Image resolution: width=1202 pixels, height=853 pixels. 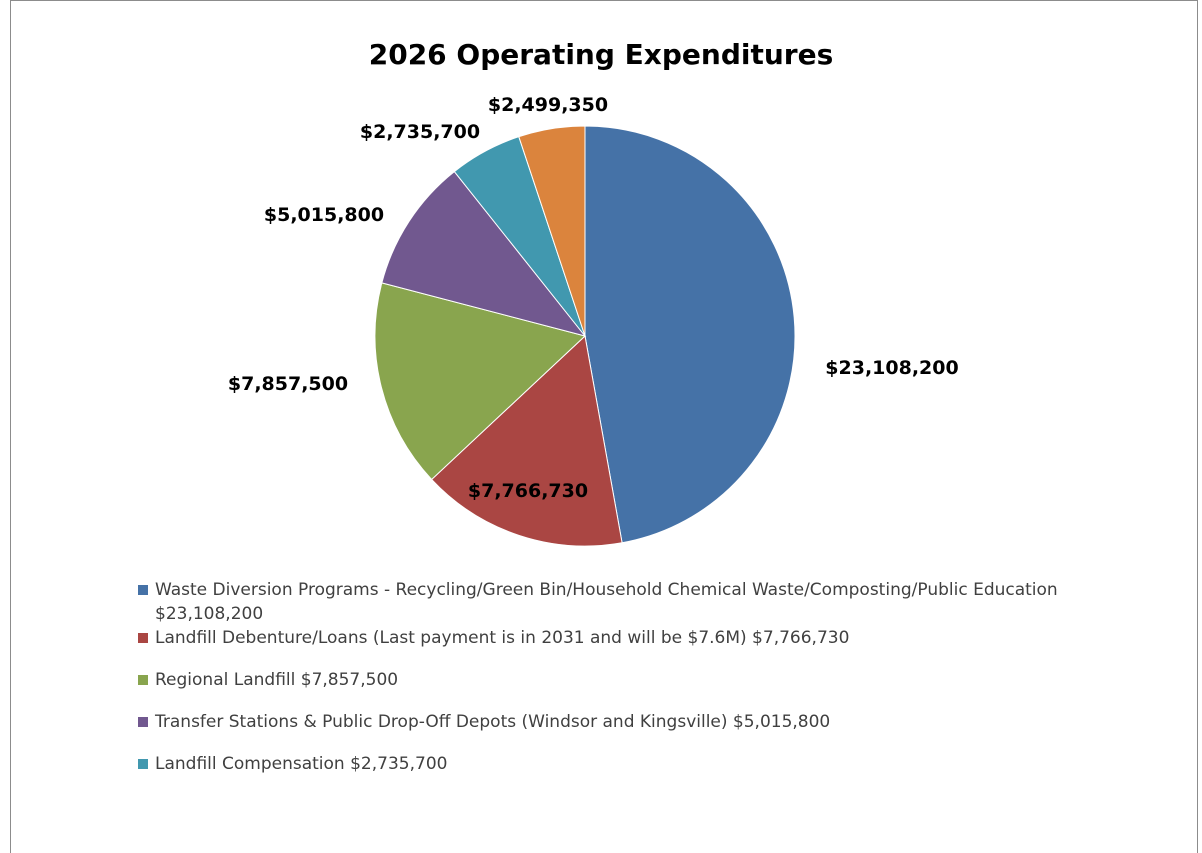 What do you see at coordinates (301, 764) in the screenshot?
I see `legend-label-5: Landfill Compensation $2,735,700` at bounding box center [301, 764].